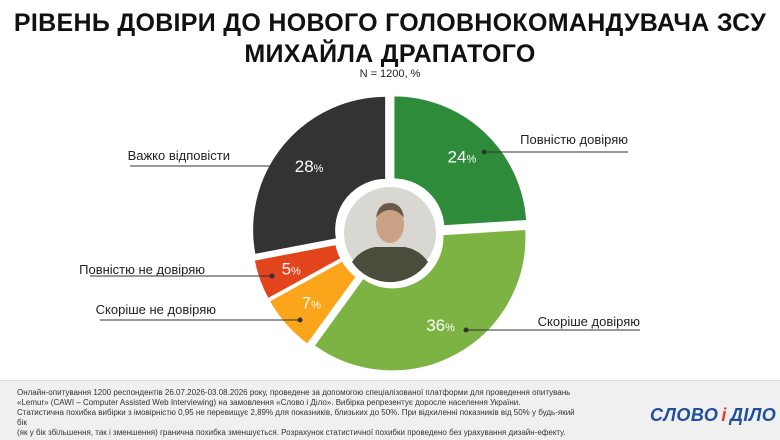 The image size is (780, 440). I want to click on value-label: 5%, so click(291, 269).